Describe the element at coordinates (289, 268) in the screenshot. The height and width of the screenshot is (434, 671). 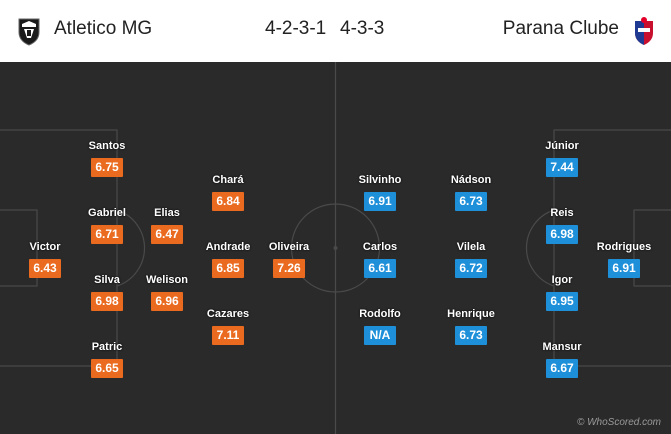
I see `player-rating: 7.26` at that location.